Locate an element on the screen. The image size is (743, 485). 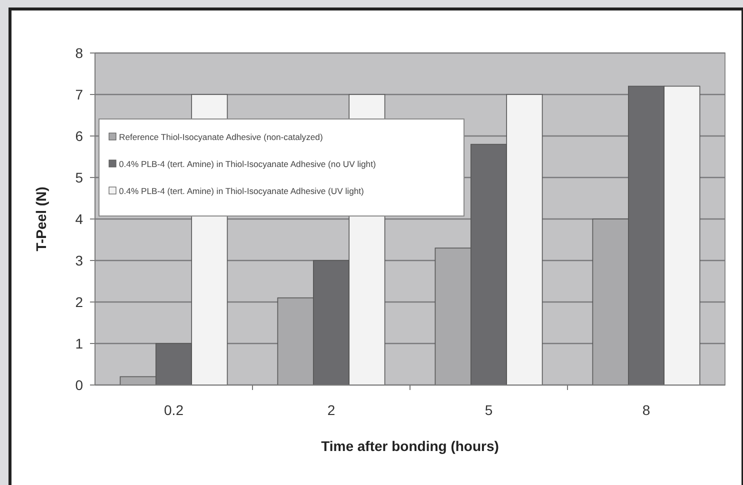
legend-label: 0.4% PLB-4 (tert. Amine) in Thiol-Isocyanate Adhesive (no UV light) is located at coordinates (247, 164).